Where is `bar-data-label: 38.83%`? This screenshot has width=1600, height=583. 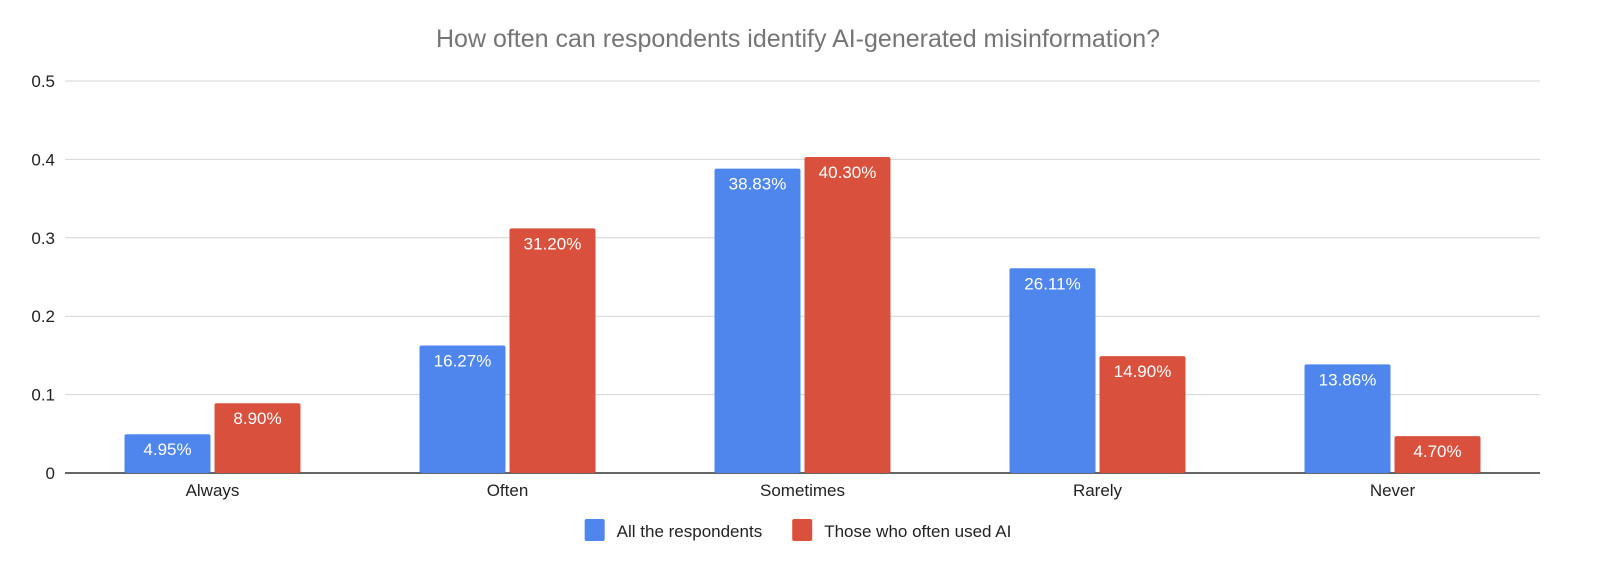
bar-data-label: 38.83% is located at coordinates (758, 184).